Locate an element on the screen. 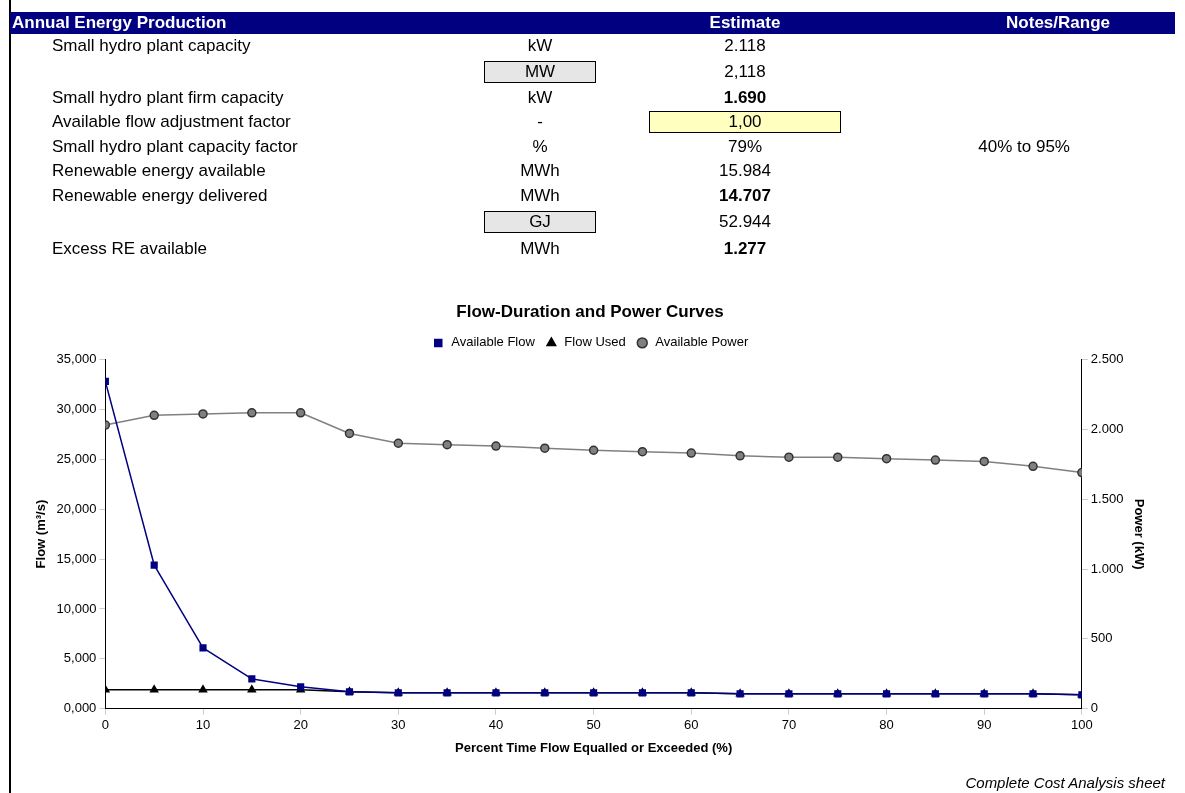 Image resolution: width=1185 pixels, height=793 pixels. y-tick-label: 25,000 is located at coordinates (76, 458).